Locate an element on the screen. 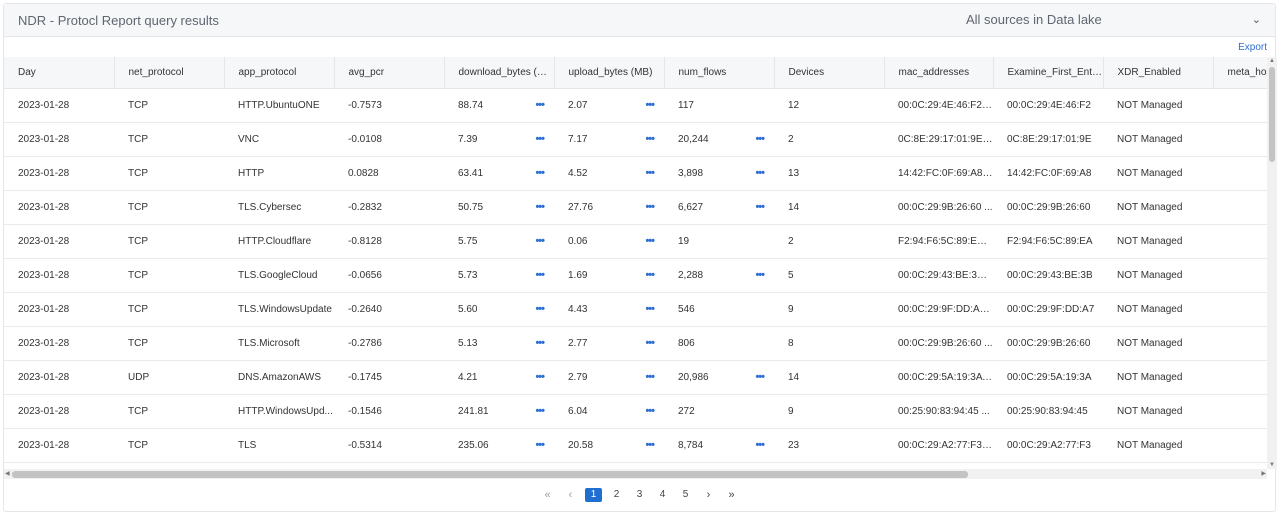 The width and height of the screenshot is (1280, 514). table-cell: TLS.GoogleCloud is located at coordinates (279, 275).